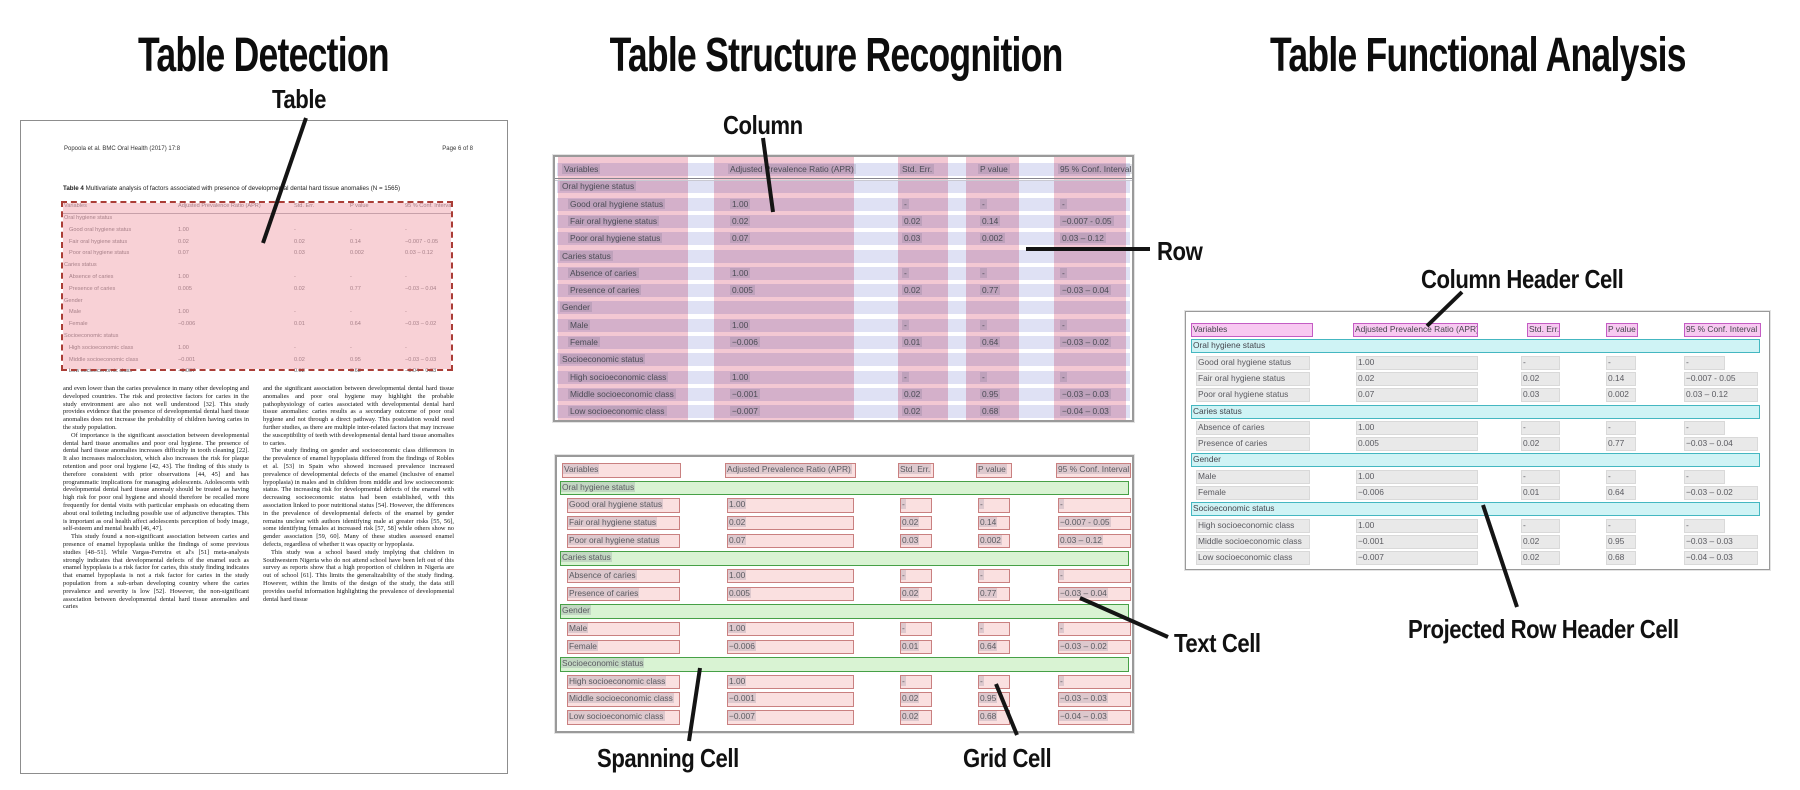  Describe the element at coordinates (457, 149) in the screenshot. I see `document-page-number: Page 6 of 8` at that location.